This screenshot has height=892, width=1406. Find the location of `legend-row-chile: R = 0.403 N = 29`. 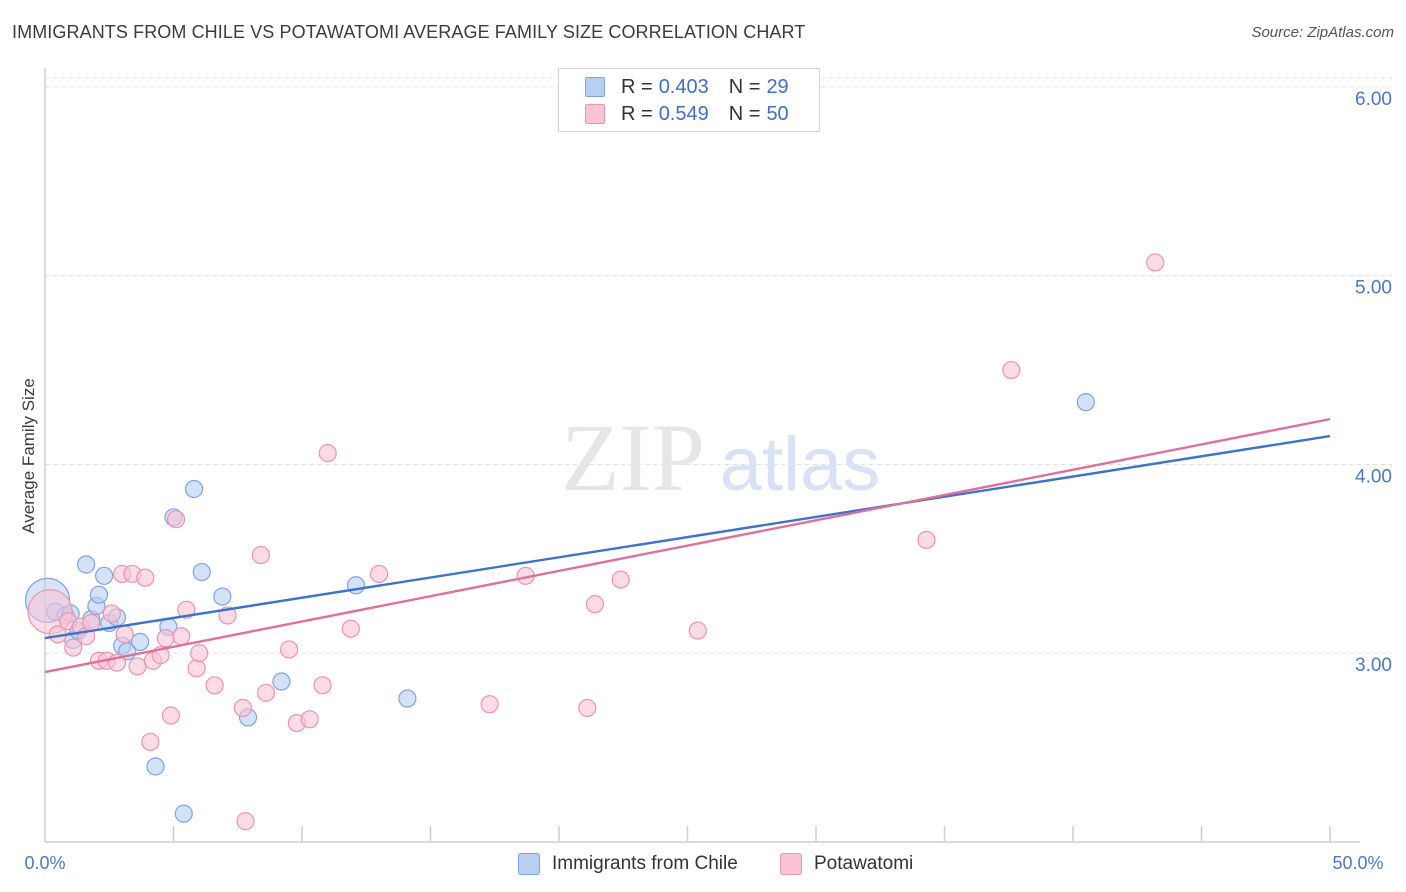

legend-row-chile: R = 0.403 N = 29 is located at coordinates (687, 87).